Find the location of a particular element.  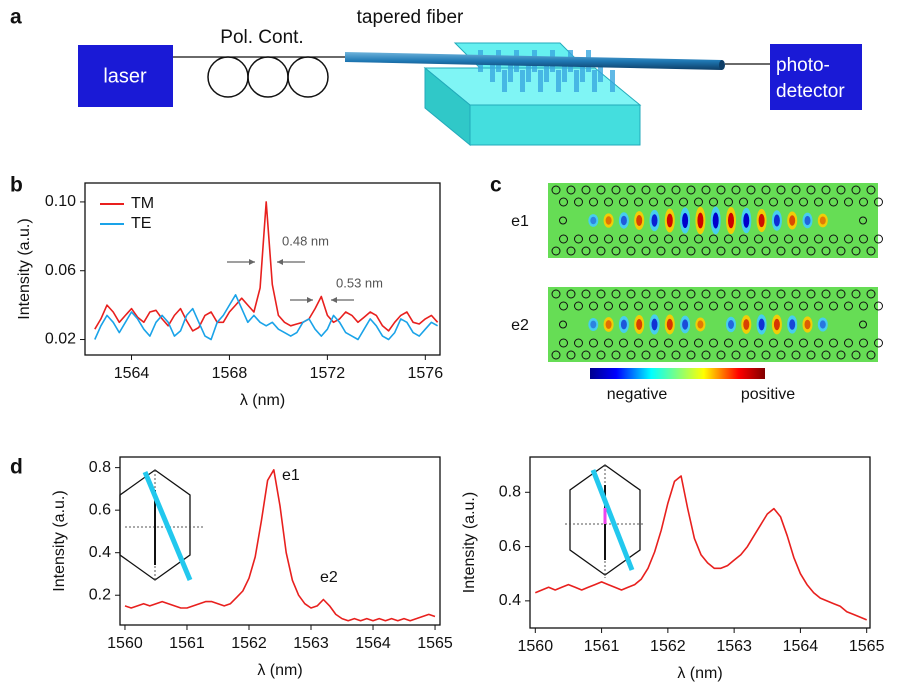

chip is located at coordinates (555, 125).